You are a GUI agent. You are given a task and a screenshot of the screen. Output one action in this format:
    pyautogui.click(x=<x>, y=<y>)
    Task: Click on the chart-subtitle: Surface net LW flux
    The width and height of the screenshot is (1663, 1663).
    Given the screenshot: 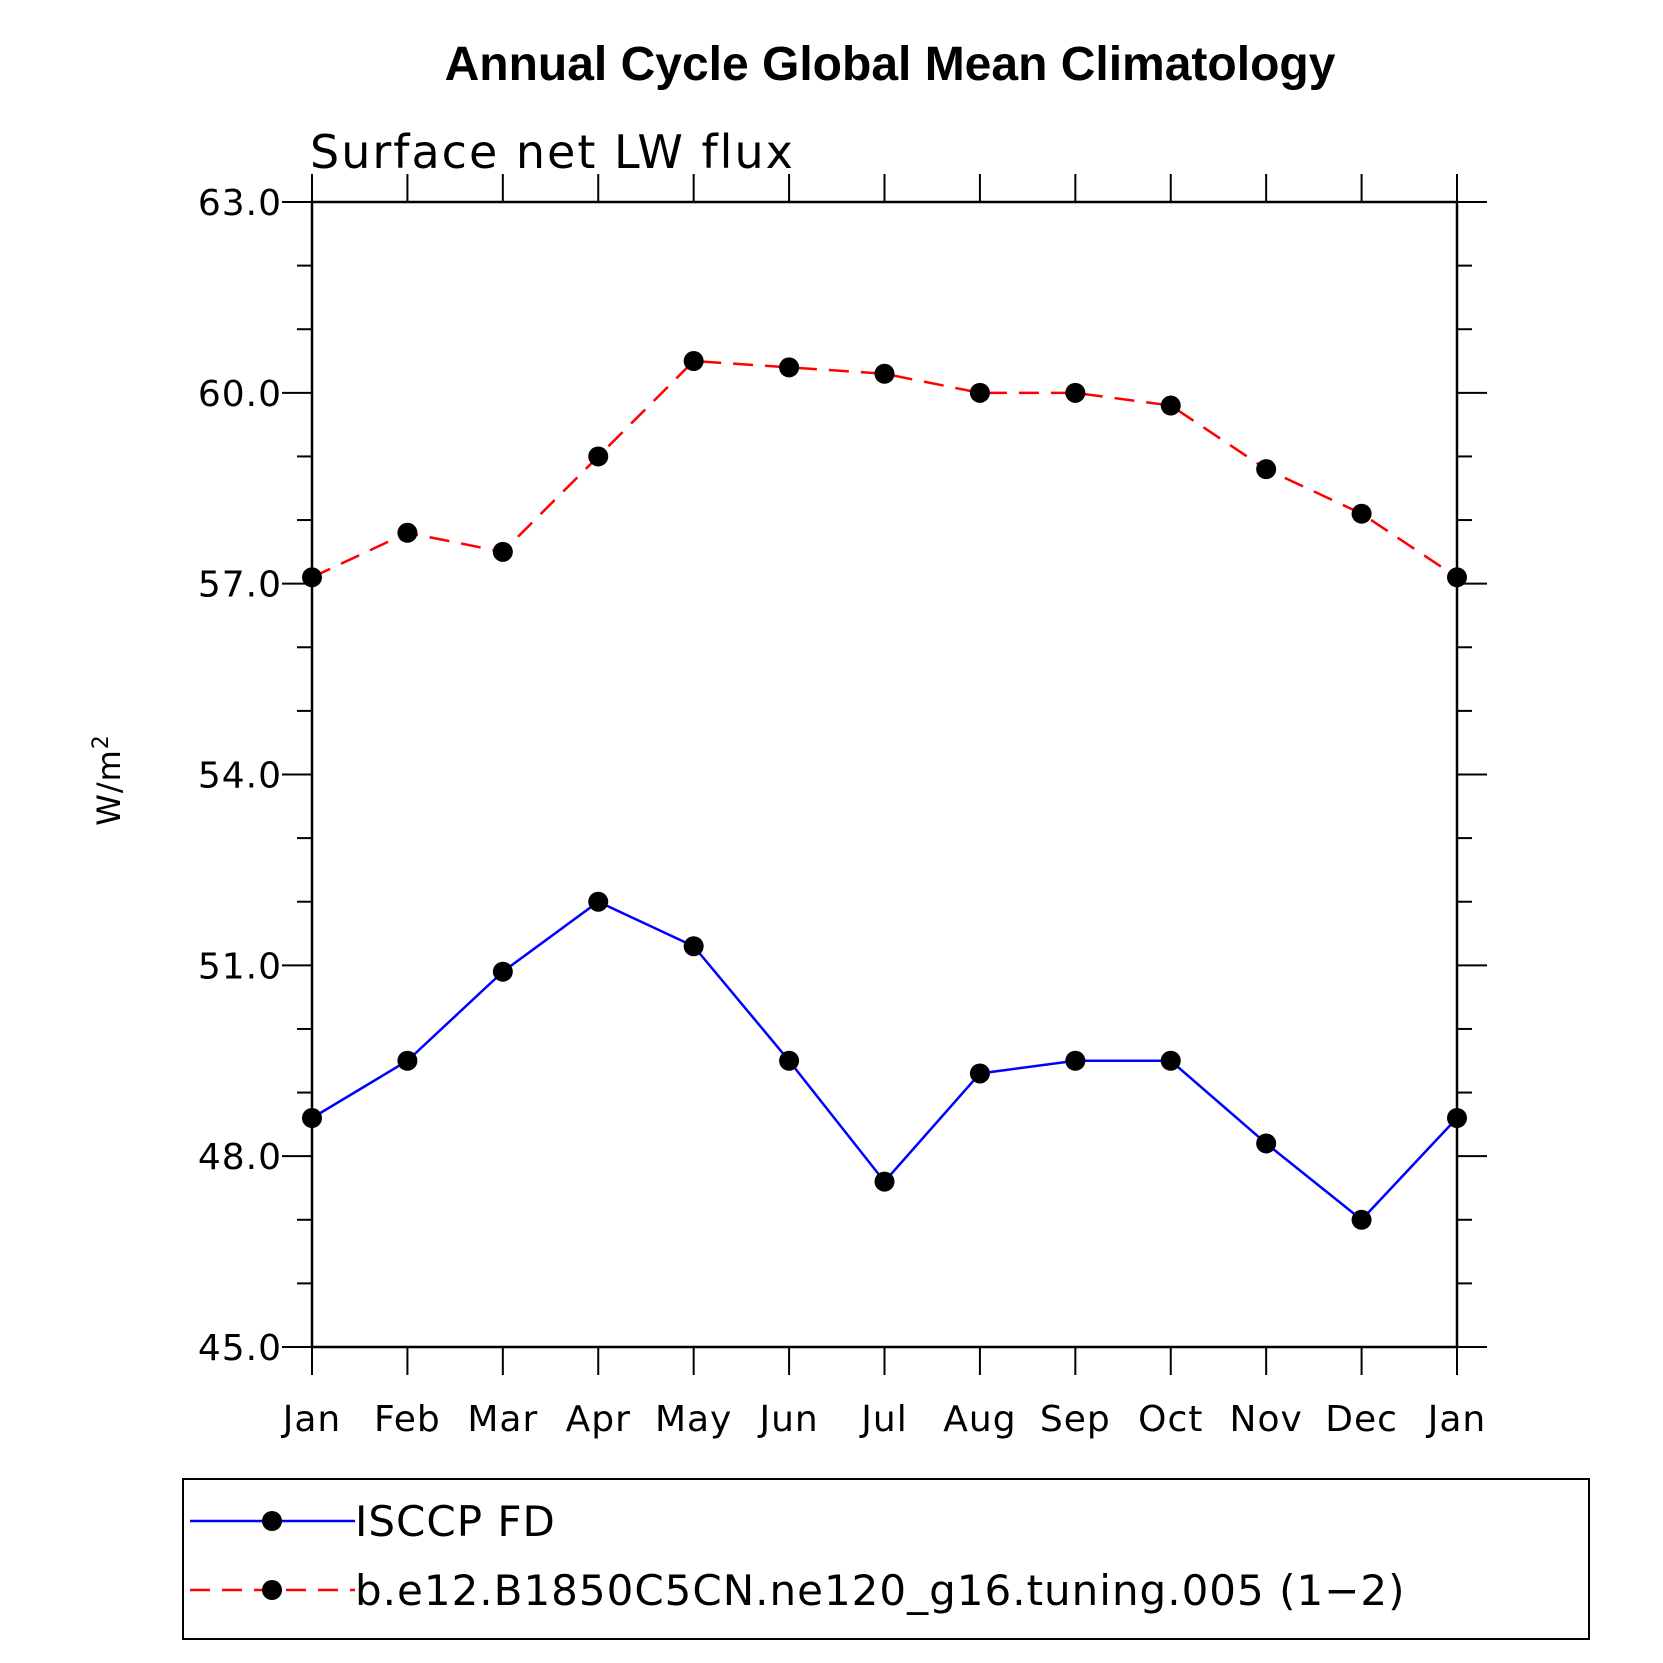 What is the action you would take?
    pyautogui.click(x=552, y=152)
    